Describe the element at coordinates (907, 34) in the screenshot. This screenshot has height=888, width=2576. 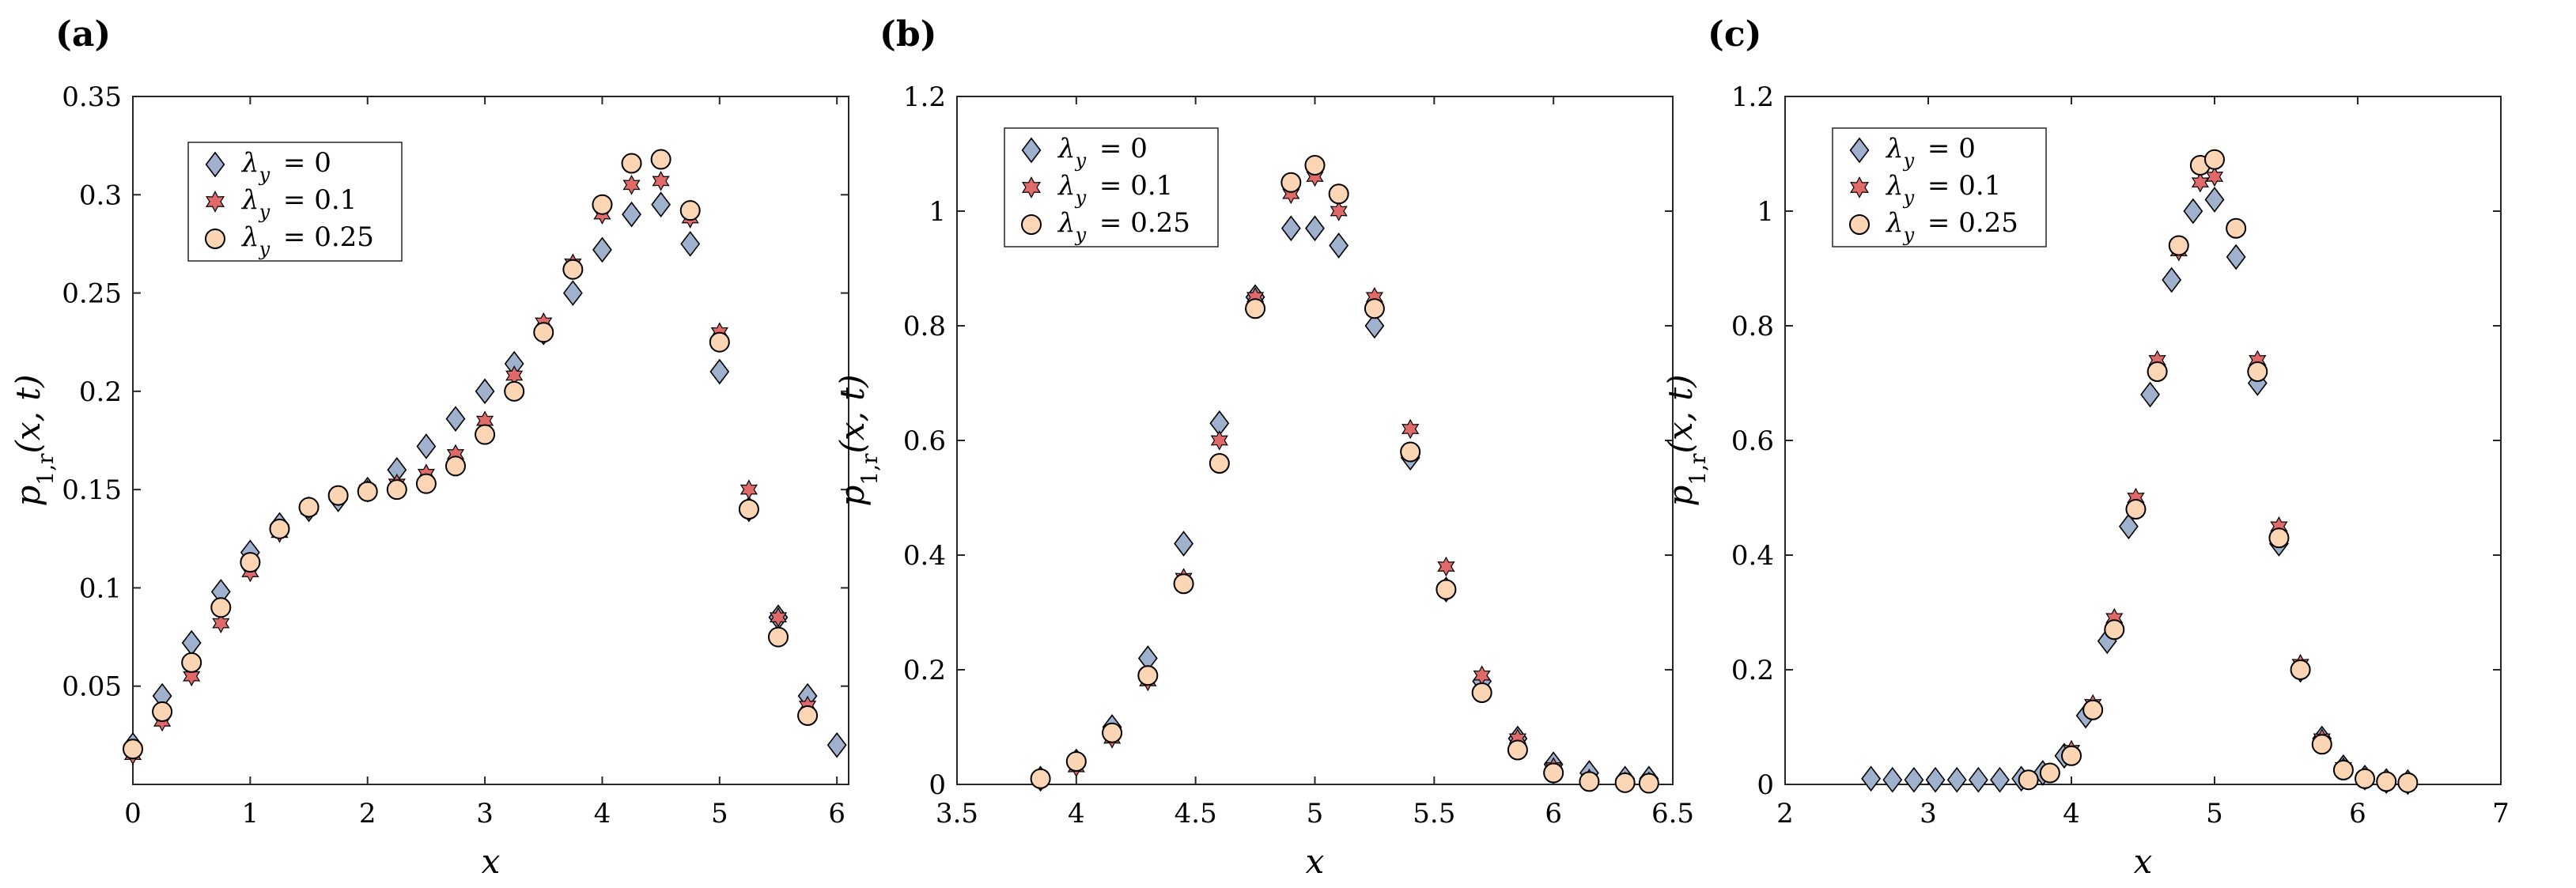
I see `panel-label: (b)` at that location.